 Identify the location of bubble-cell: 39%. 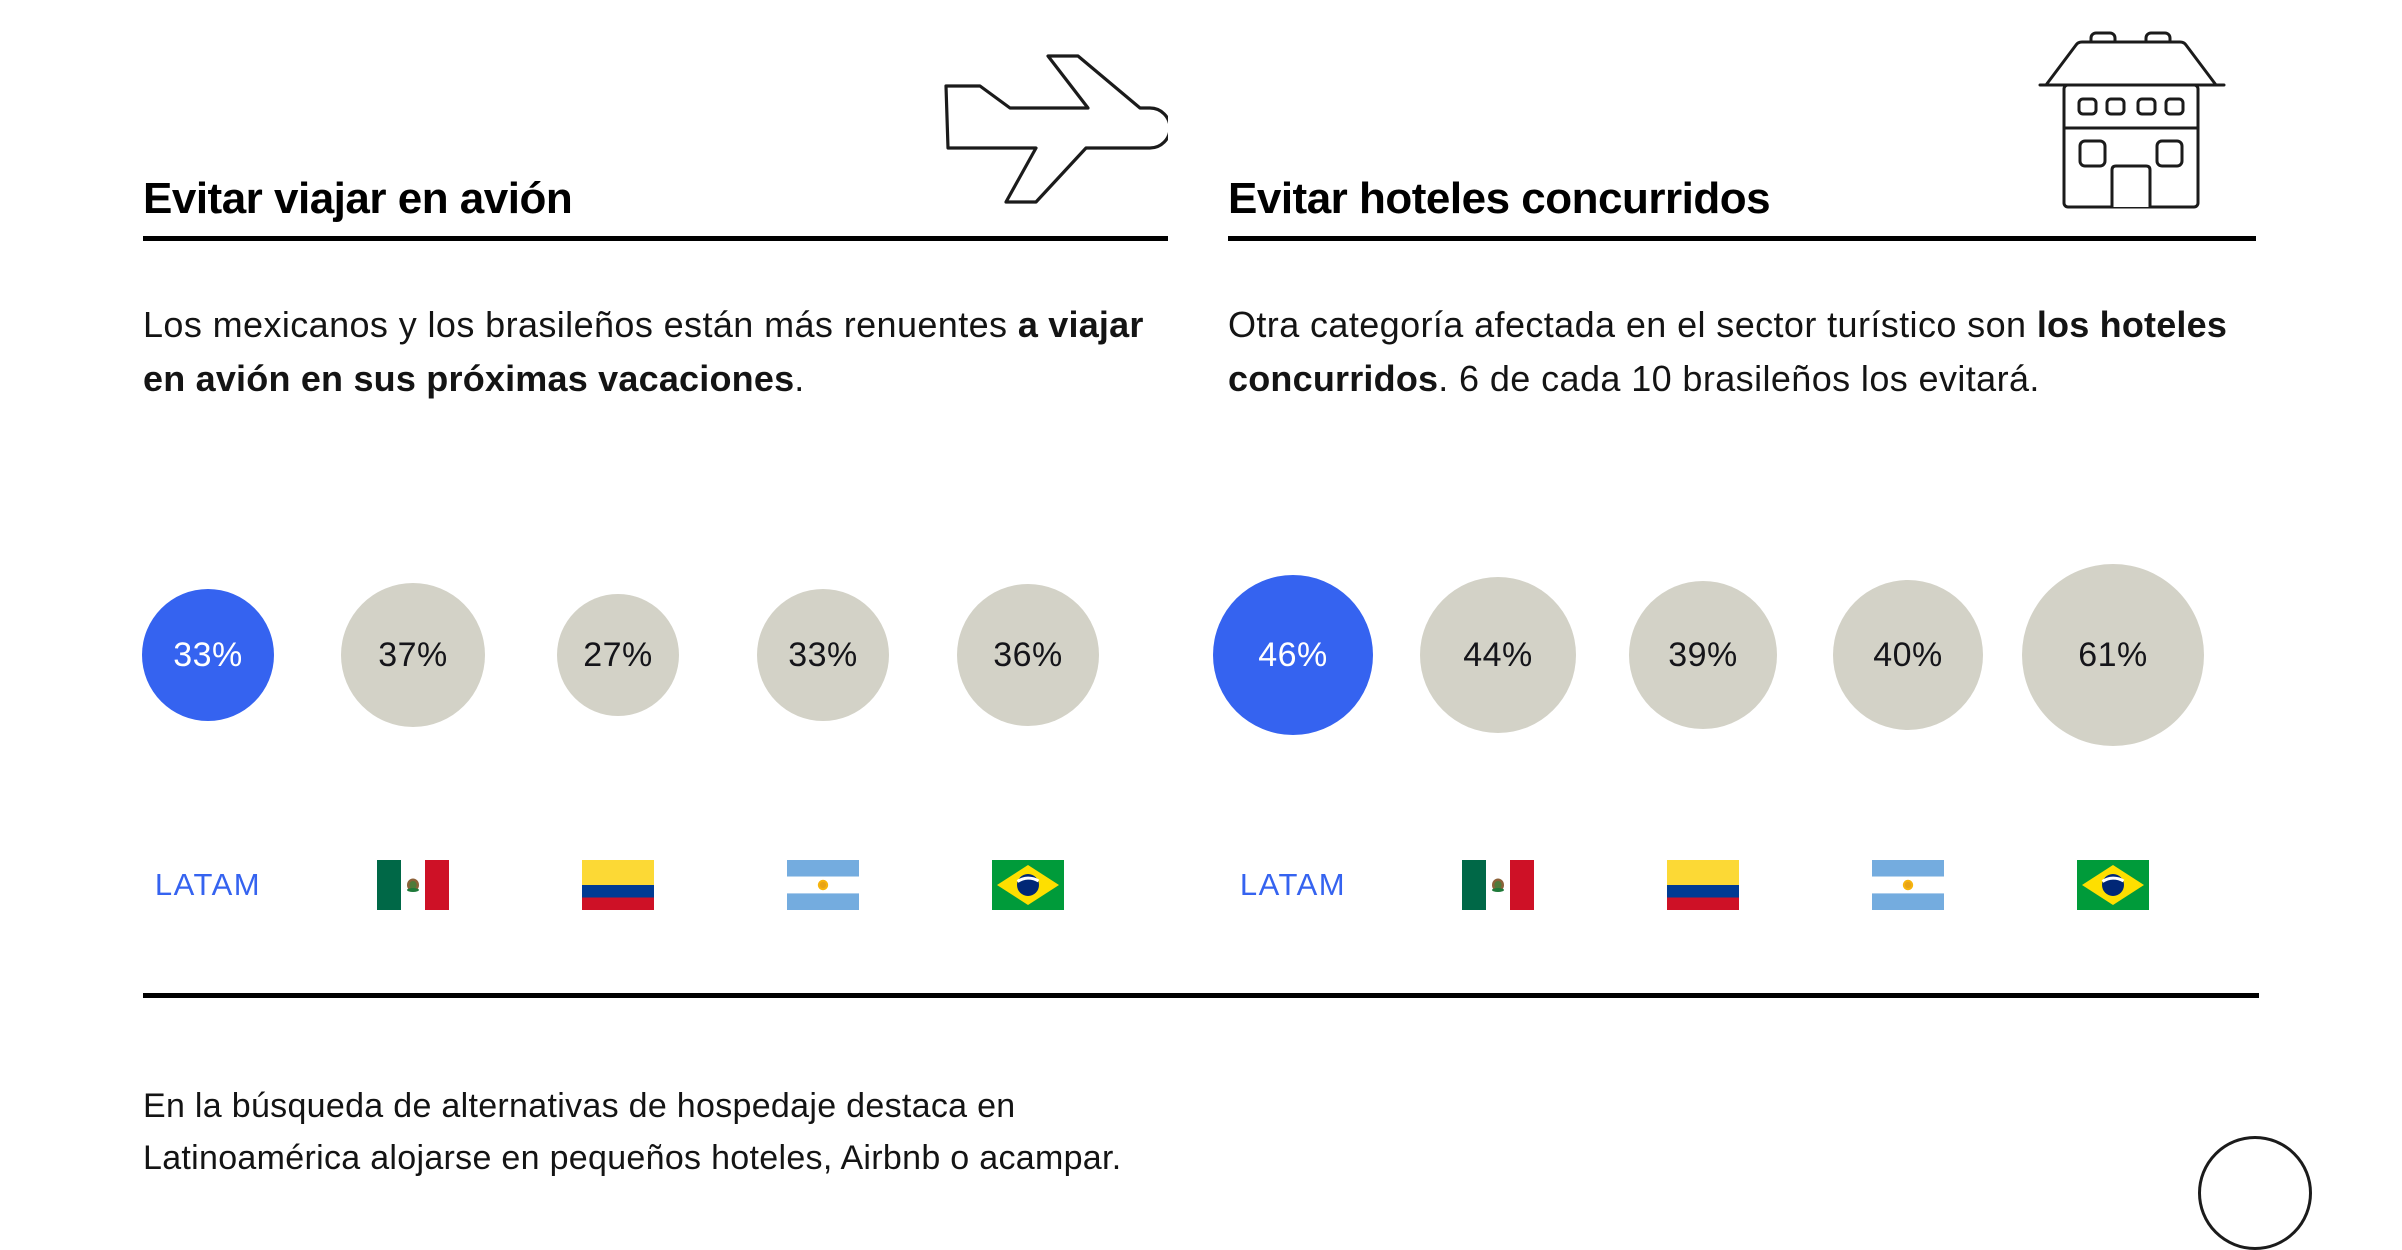
(1703, 655).